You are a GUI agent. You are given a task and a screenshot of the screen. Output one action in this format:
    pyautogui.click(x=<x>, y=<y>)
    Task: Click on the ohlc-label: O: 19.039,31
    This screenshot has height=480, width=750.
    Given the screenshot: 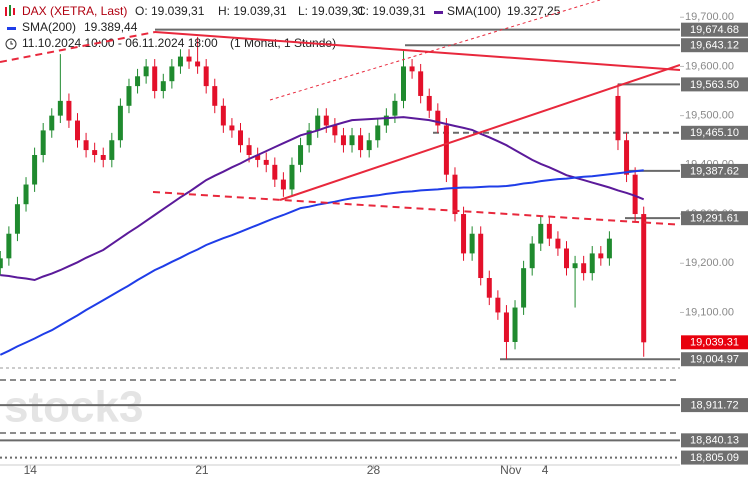 What is the action you would take?
    pyautogui.click(x=170, y=11)
    